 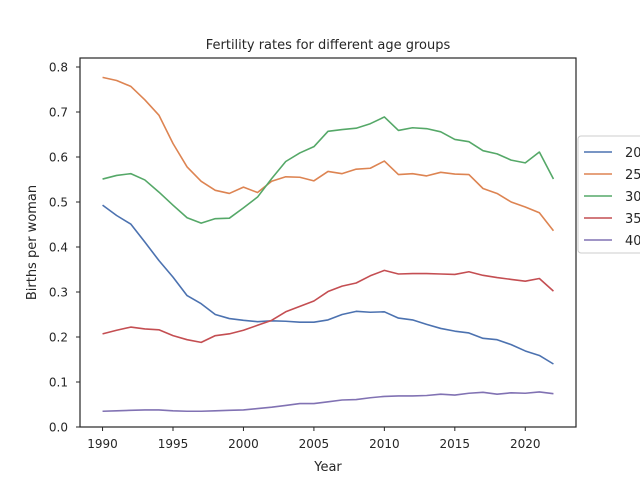 What do you see at coordinates (58, 293) in the screenshot?
I see `y-tick-label: 0.3` at bounding box center [58, 293].